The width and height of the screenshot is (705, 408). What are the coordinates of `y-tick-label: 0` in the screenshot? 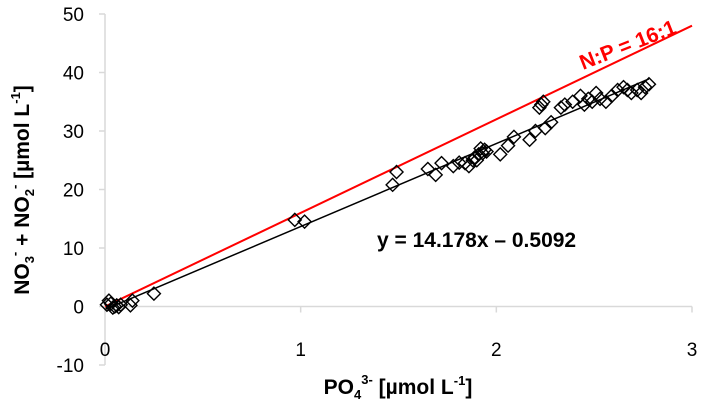 It's located at (78, 308).